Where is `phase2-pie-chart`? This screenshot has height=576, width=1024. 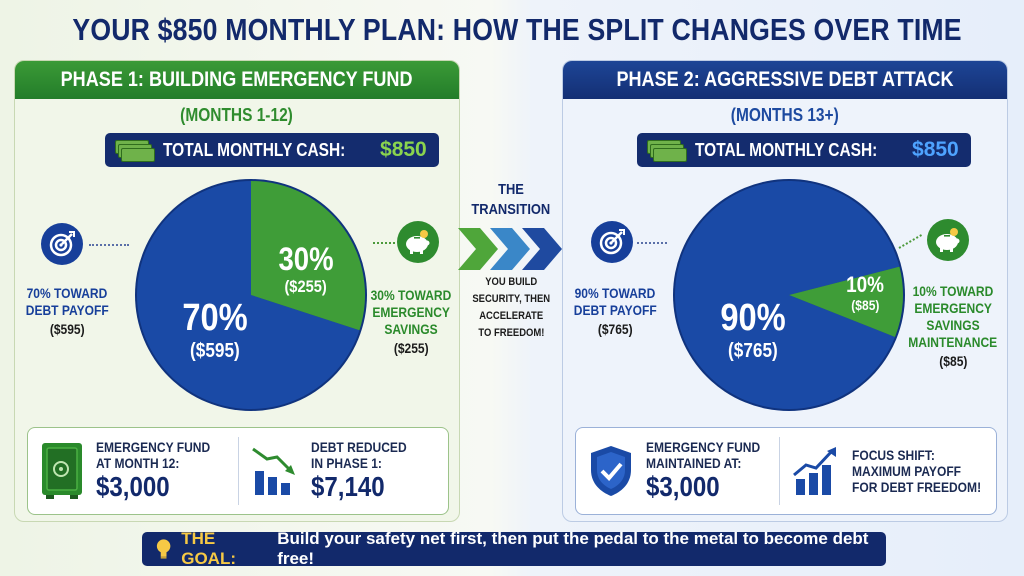
phase2-pie-chart is located at coordinates (789, 295).